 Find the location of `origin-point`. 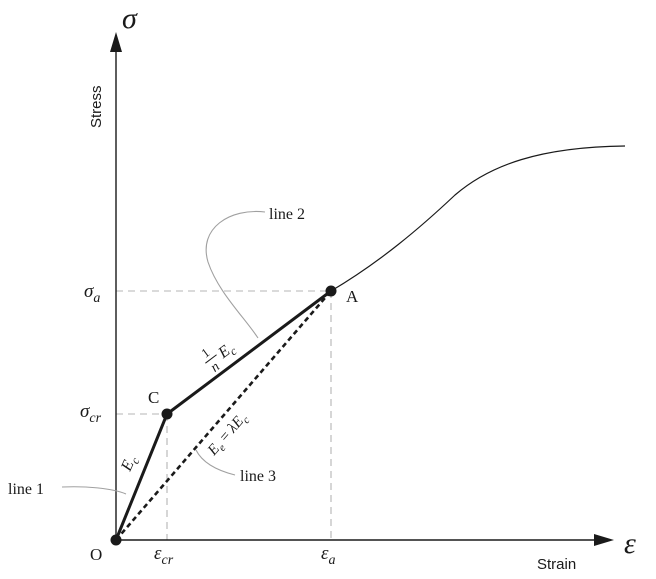

origin-point is located at coordinates (116, 540).